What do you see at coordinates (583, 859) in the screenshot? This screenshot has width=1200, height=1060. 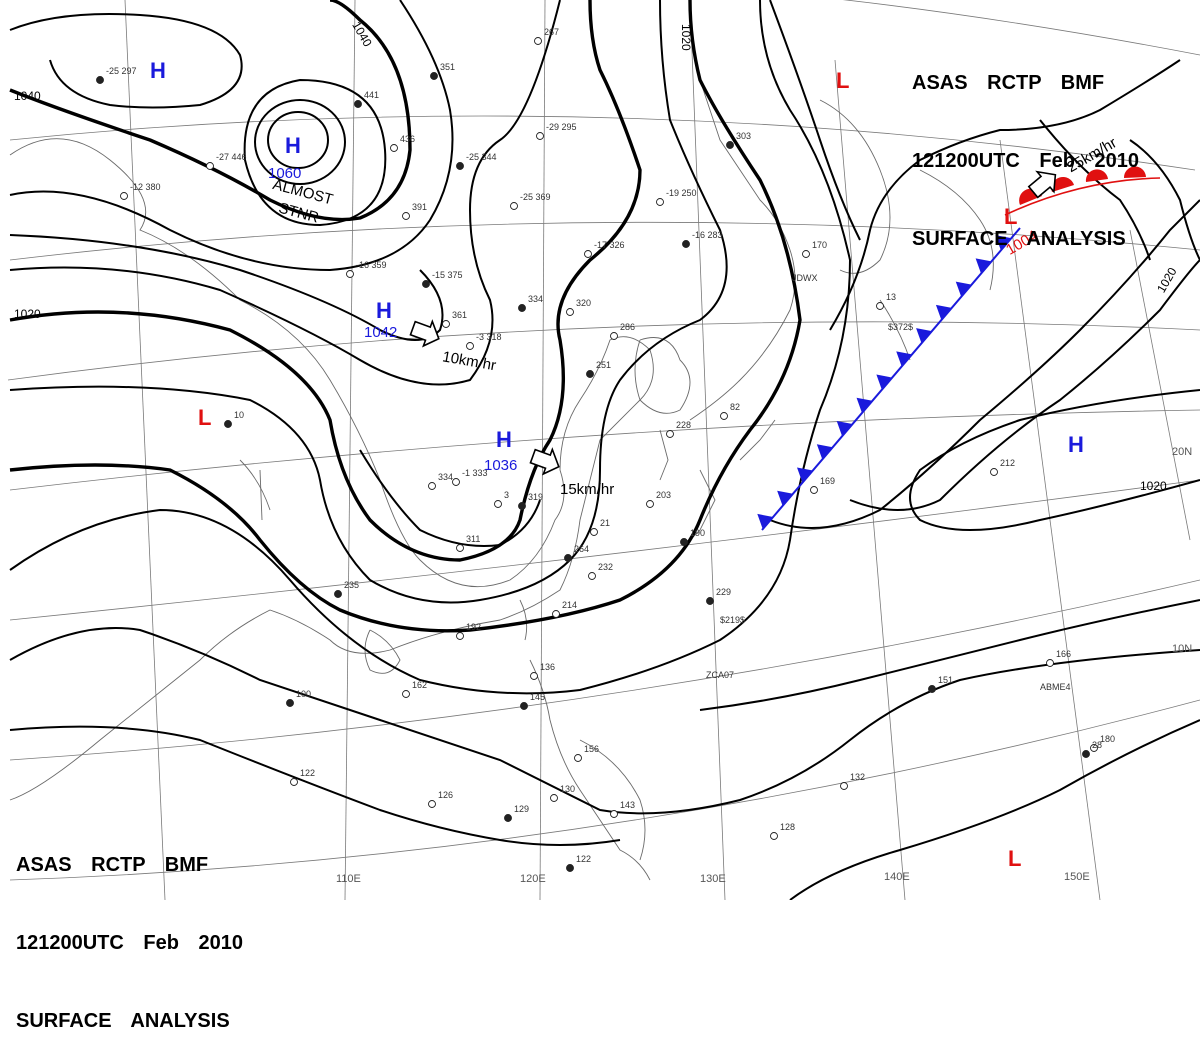 I see `station-value: 122` at bounding box center [583, 859].